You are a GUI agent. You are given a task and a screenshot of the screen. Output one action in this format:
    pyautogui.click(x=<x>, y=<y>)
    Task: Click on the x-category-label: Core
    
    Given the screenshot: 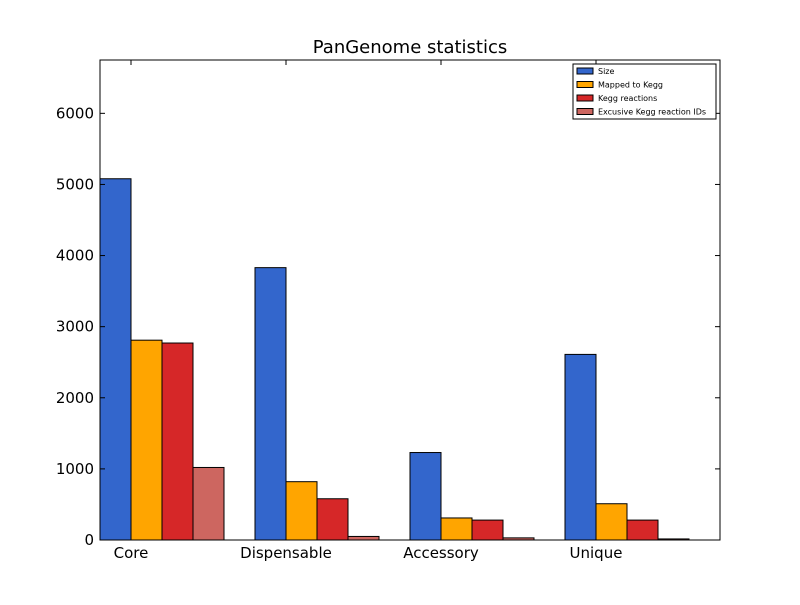 What is the action you would take?
    pyautogui.click(x=131, y=553)
    